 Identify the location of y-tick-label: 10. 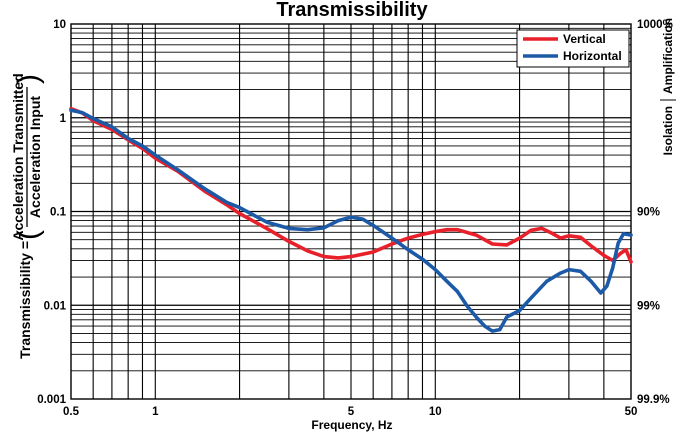
(59, 25).